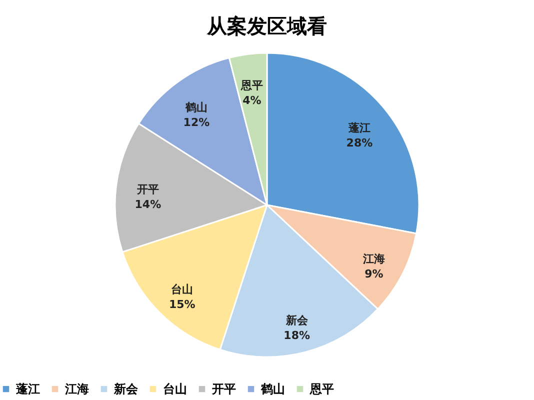 The height and width of the screenshot is (400, 534). I want to click on slice-label: 开平, so click(147, 189).